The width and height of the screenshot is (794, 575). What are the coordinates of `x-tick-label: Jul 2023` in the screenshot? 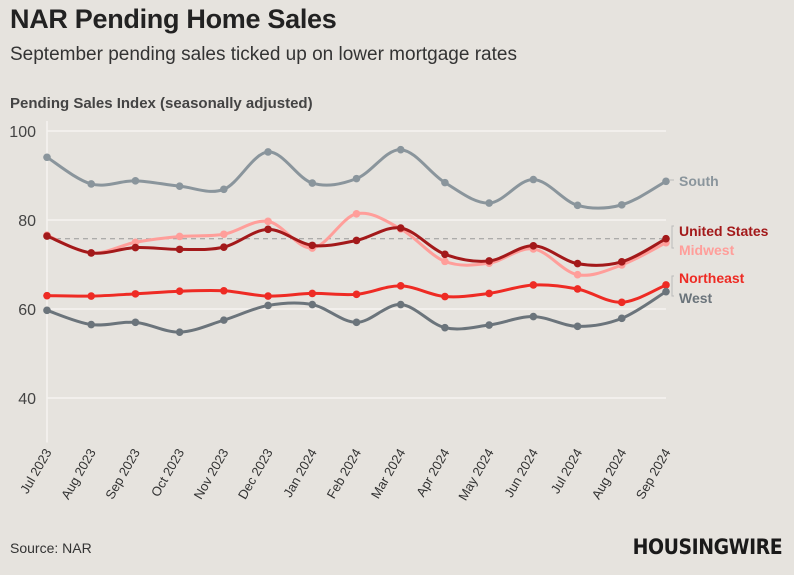 It's located at (36, 471).